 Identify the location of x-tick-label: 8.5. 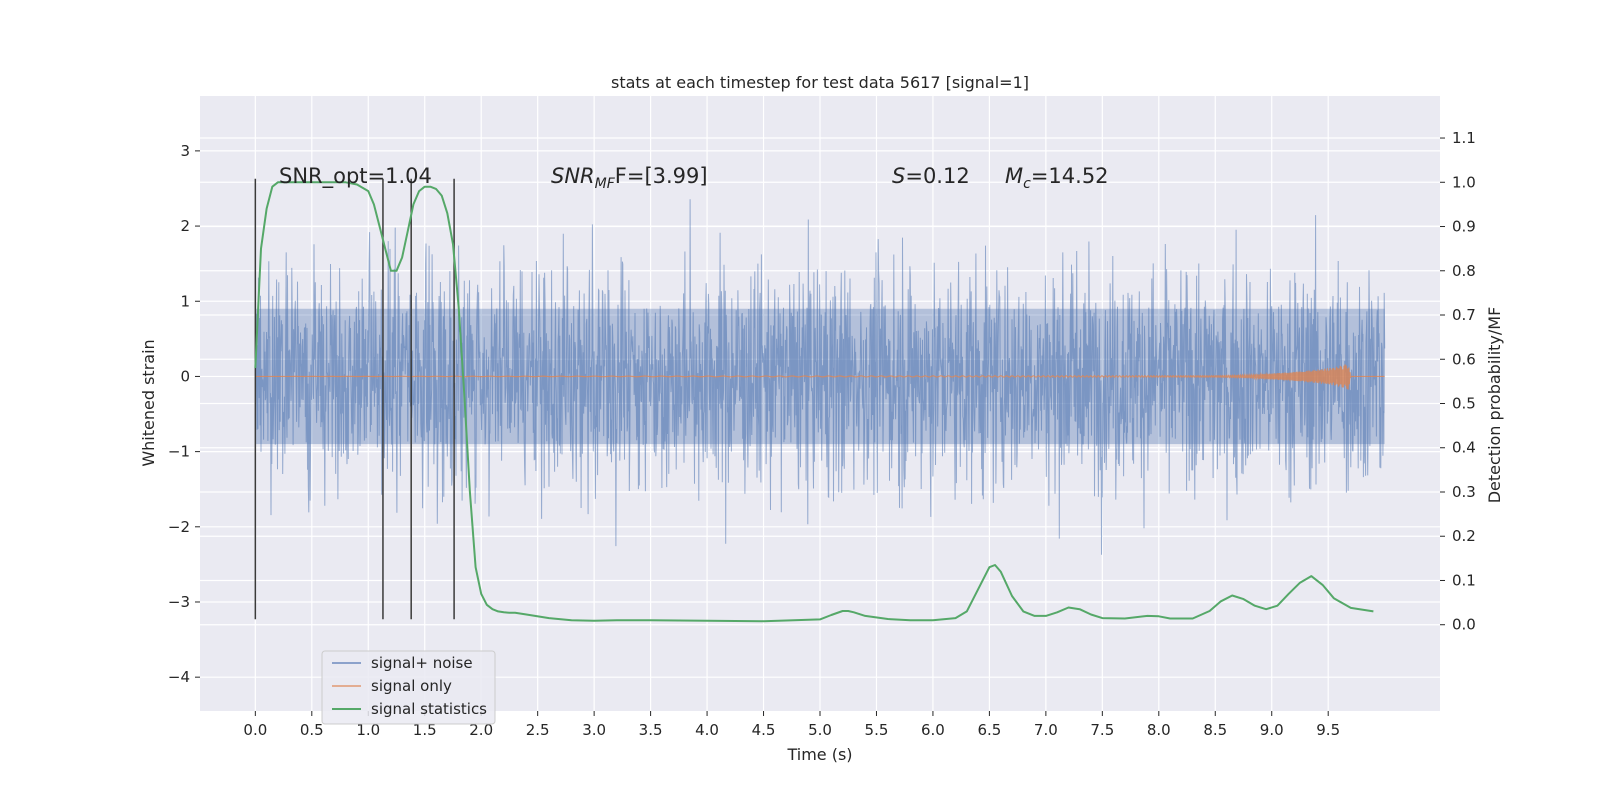
(1215, 730).